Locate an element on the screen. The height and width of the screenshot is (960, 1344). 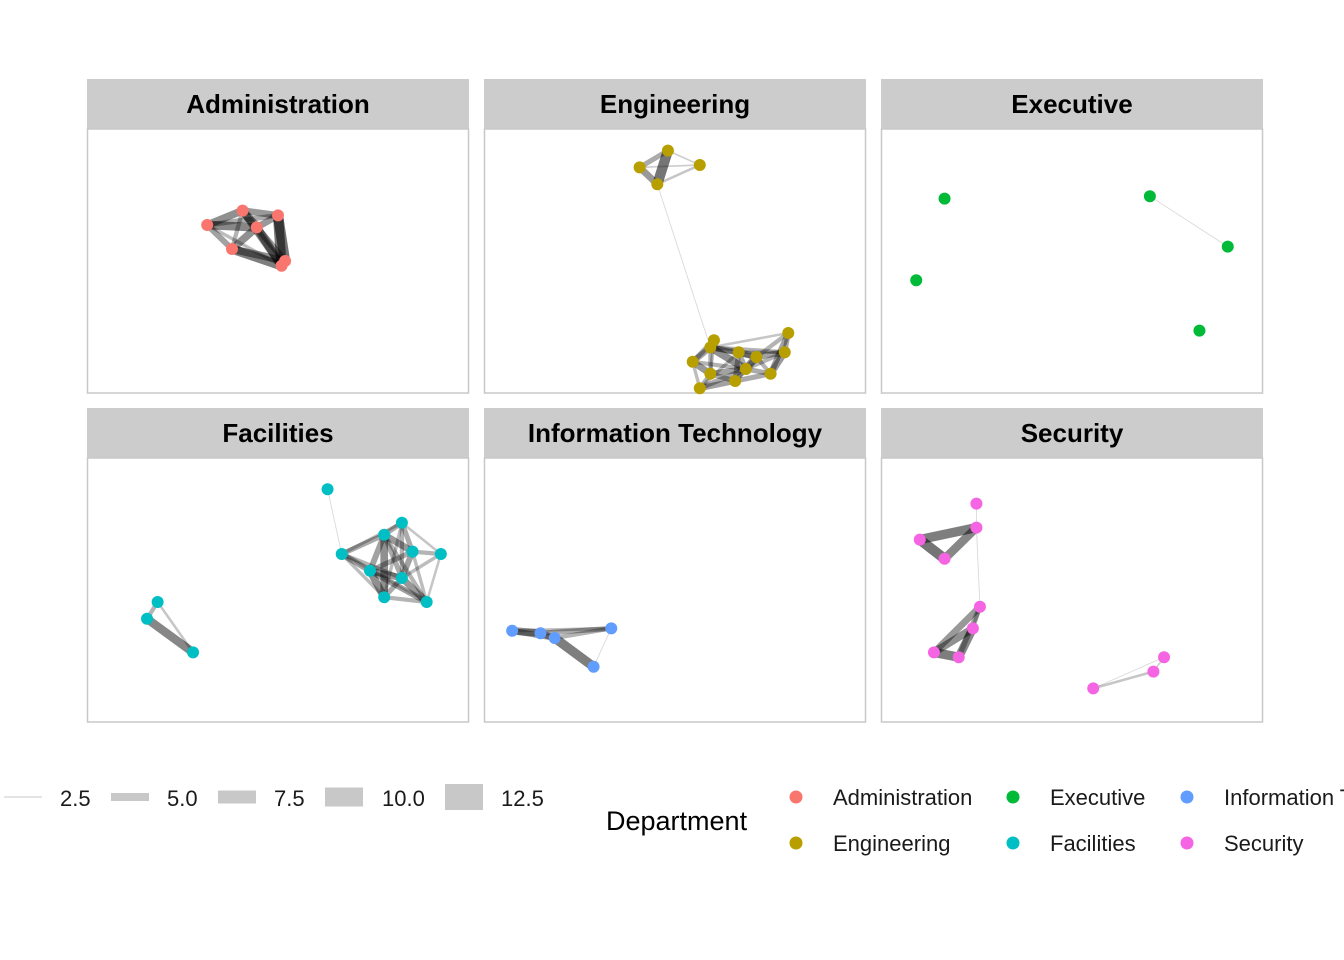
panel-information-technology: Information Technology is located at coordinates (675, 565).